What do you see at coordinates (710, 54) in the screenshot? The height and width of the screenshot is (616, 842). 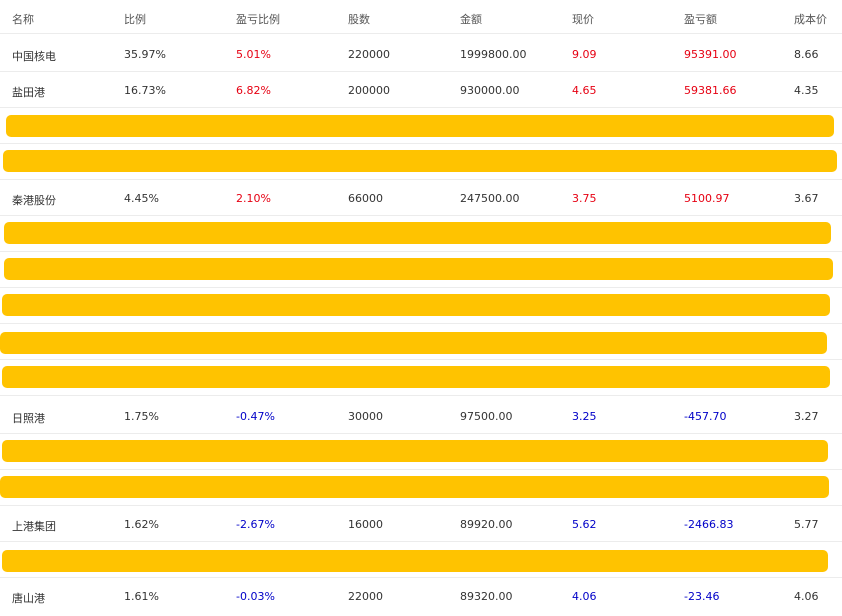 I see `pl-amount: 95391.00` at bounding box center [710, 54].